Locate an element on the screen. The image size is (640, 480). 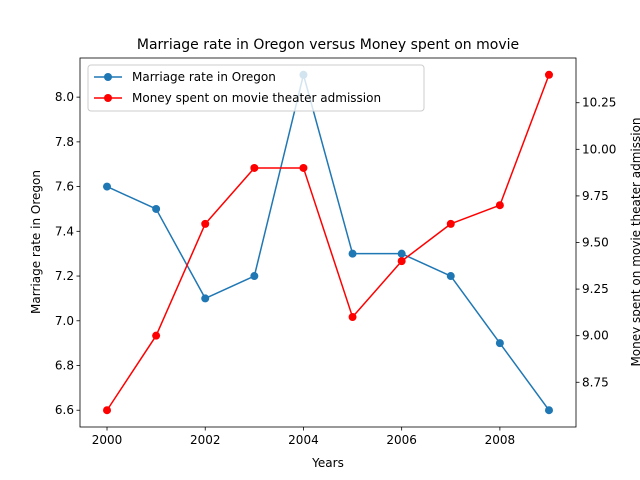
x-tick-label-2008: 2008 is located at coordinates (500, 440).